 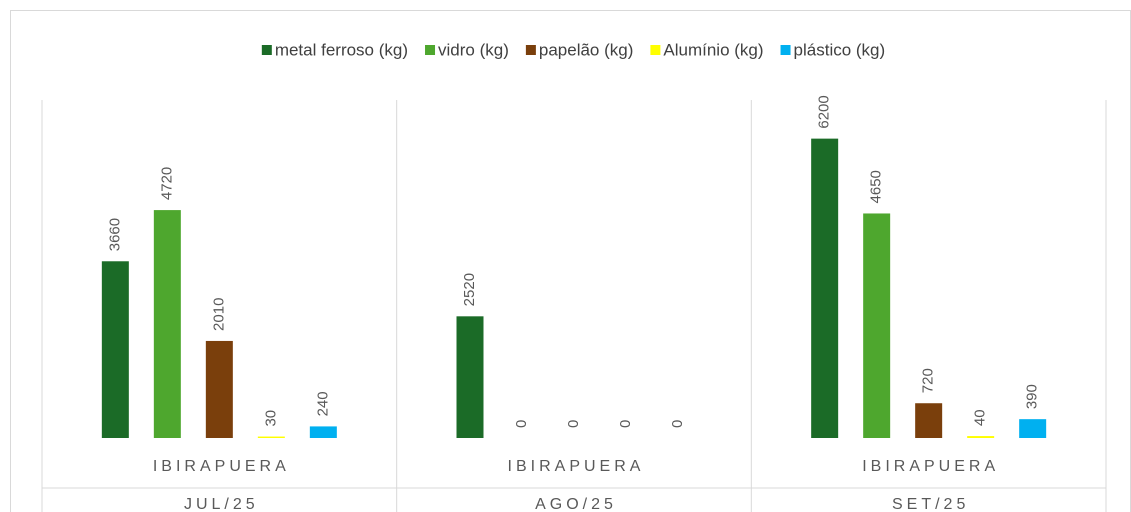 I want to click on data-label: 2010, so click(x=218, y=314).